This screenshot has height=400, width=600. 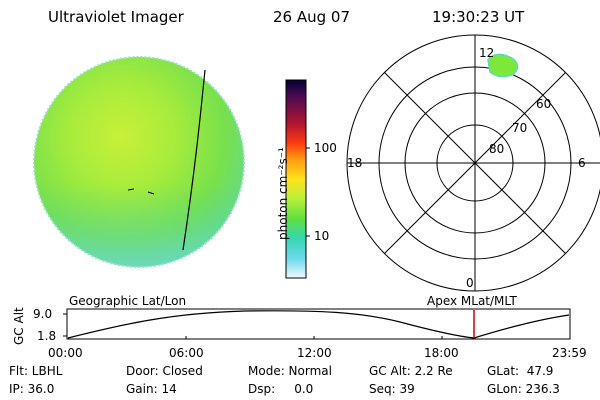 I want to click on mlt-label-6: 6, so click(x=582, y=163).